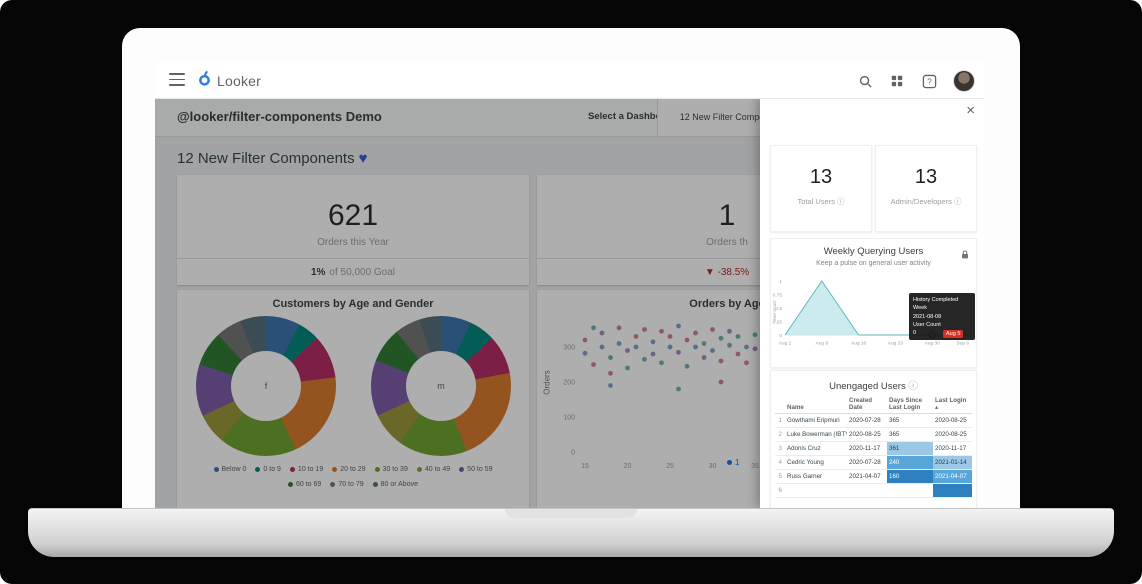 The image size is (1142, 584). What do you see at coordinates (970, 110) in the screenshot?
I see `close-button: ×` at bounding box center [970, 110].